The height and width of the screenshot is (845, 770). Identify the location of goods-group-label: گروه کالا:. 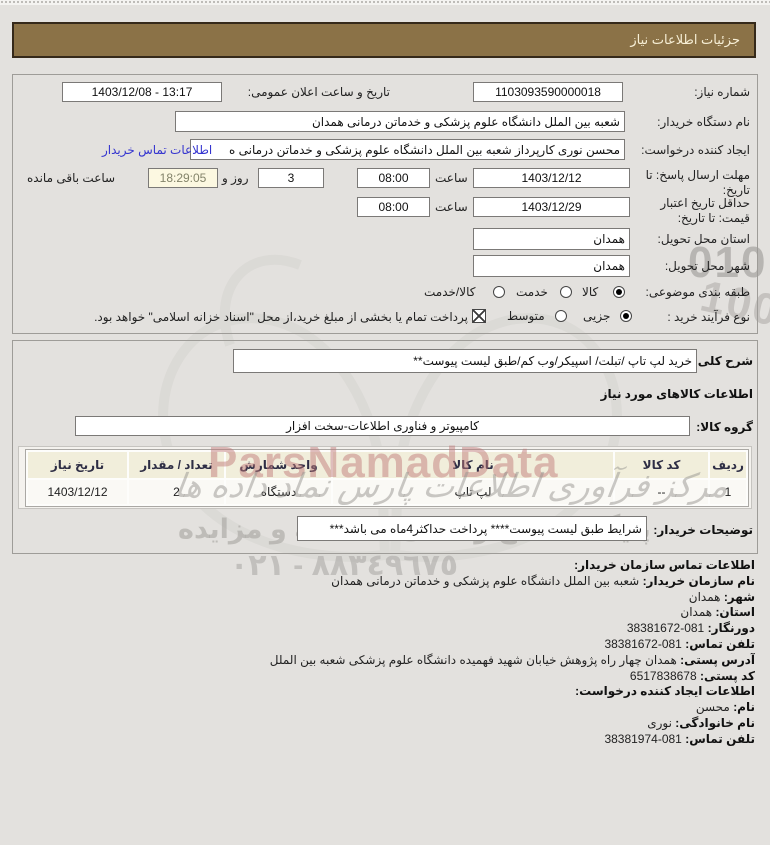
(724, 427).